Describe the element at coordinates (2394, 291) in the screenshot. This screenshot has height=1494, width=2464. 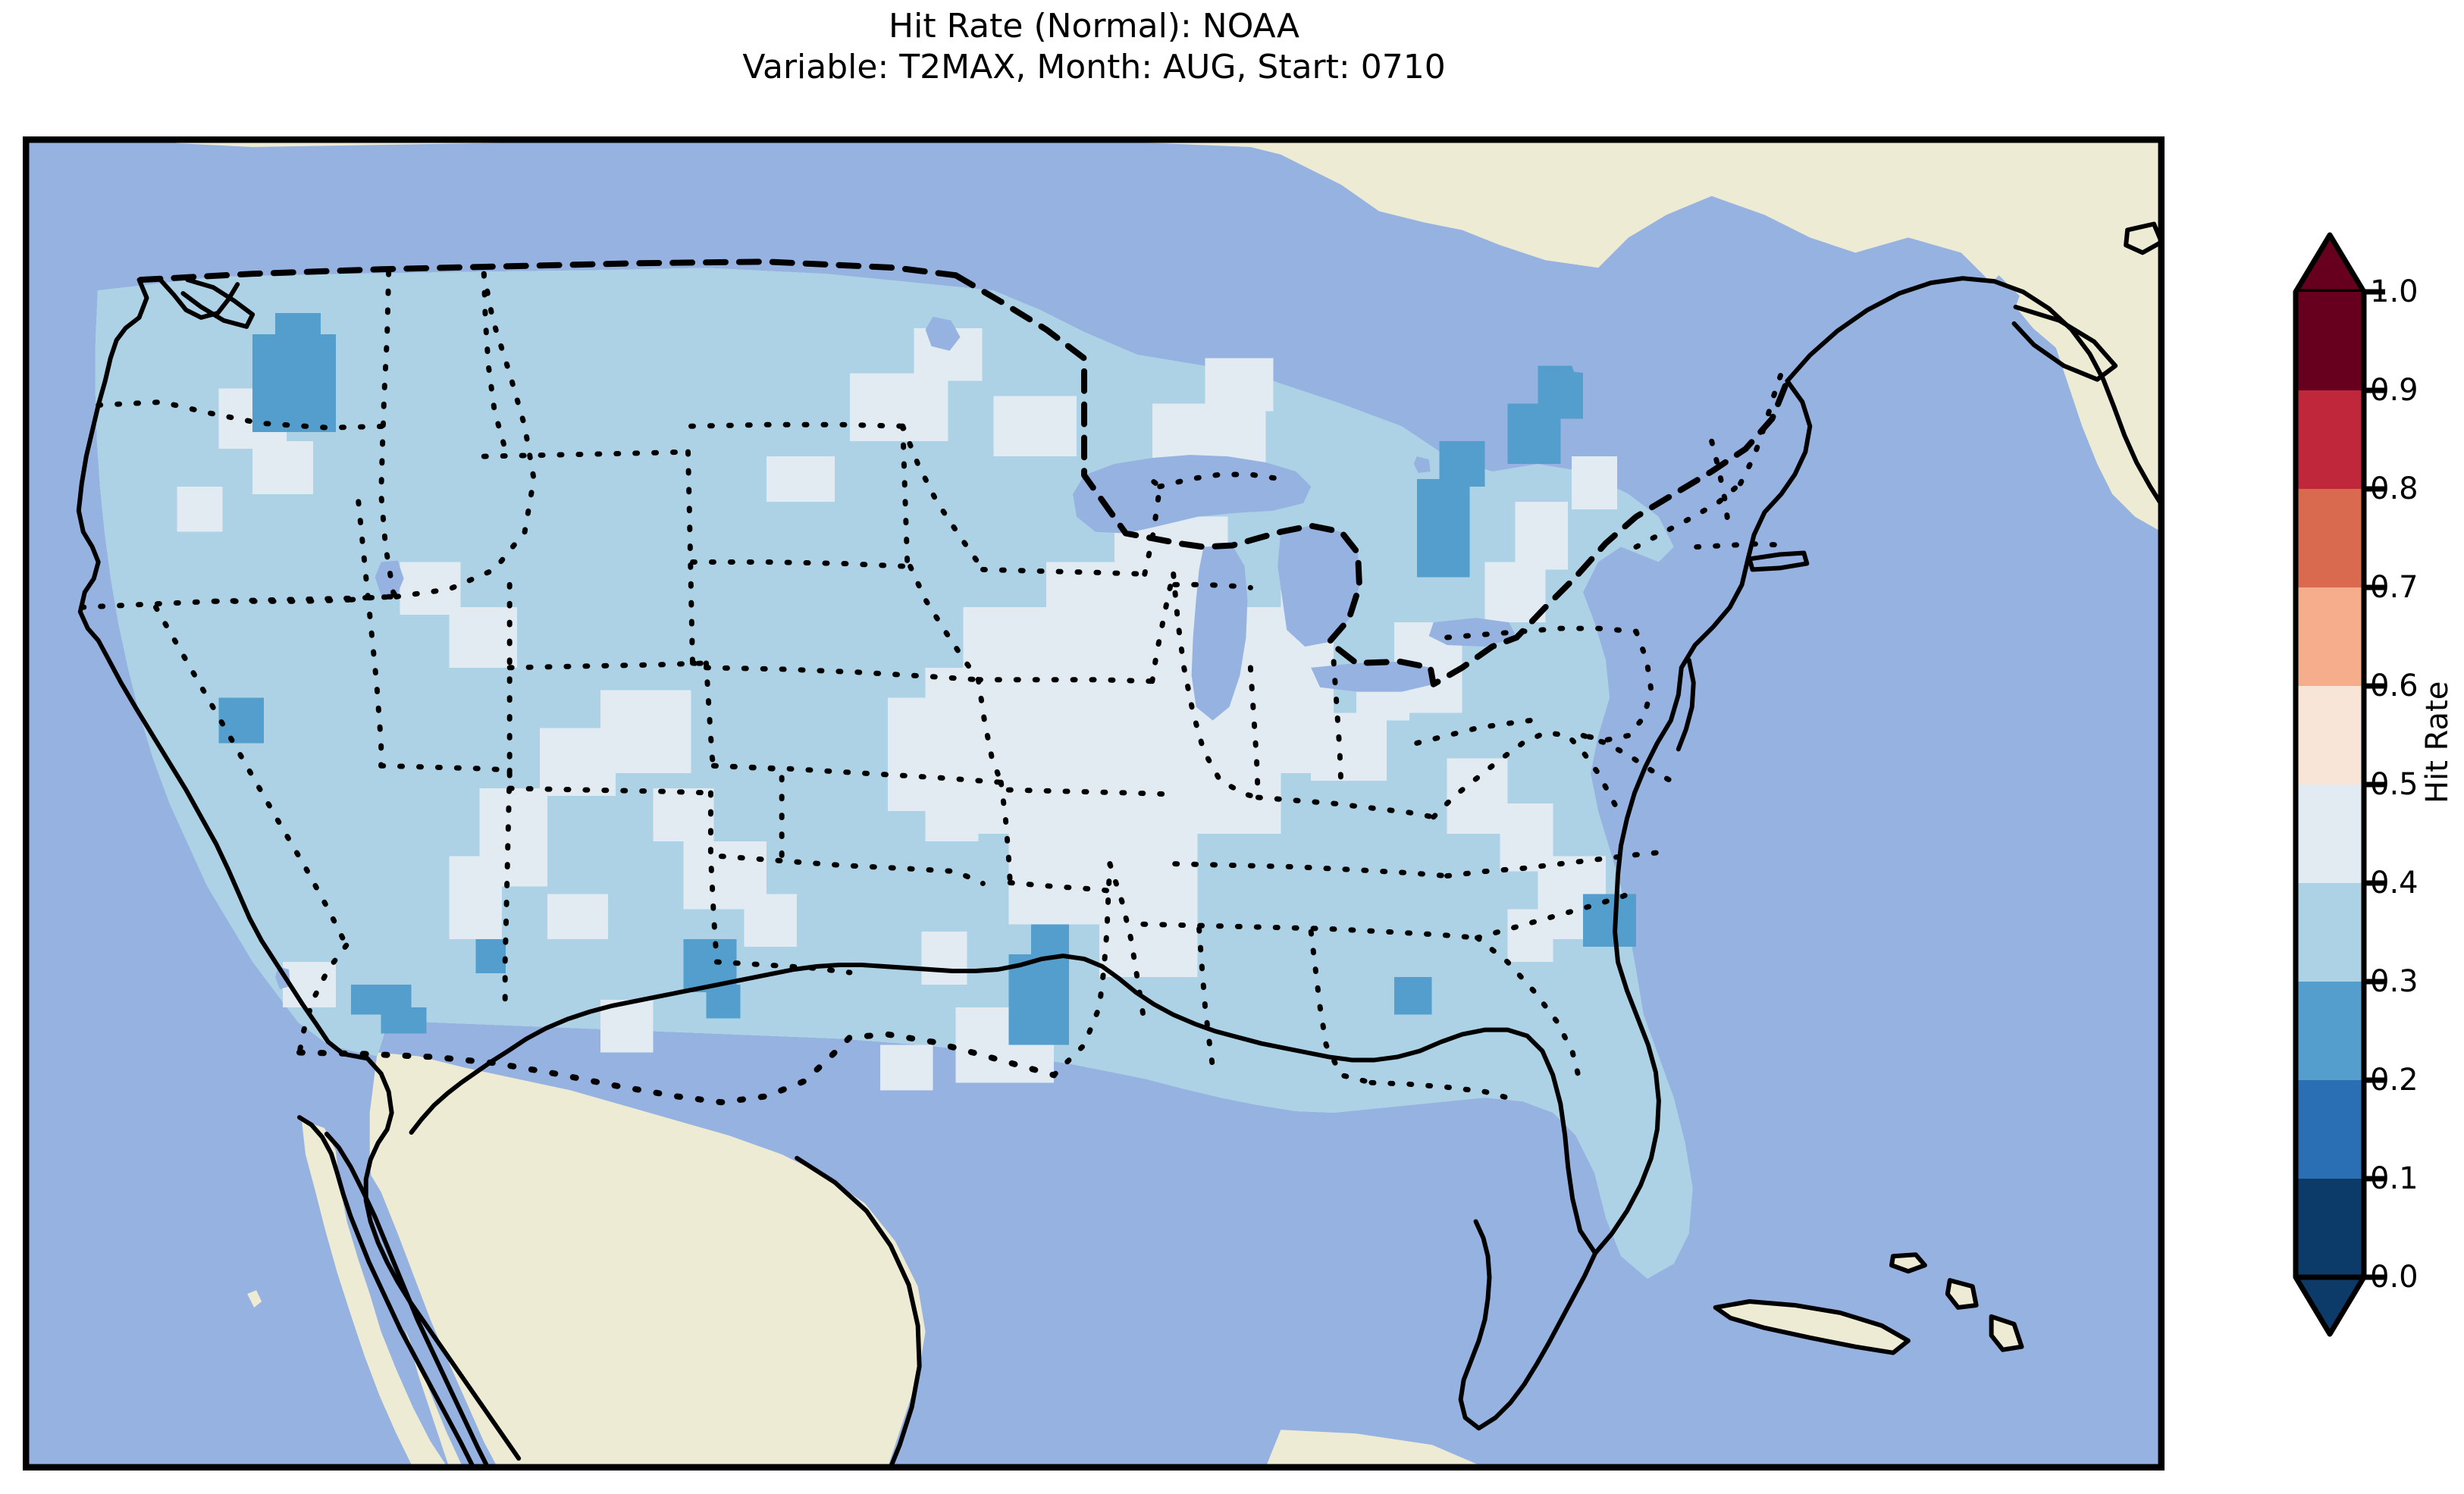
I see `colorbar-tick-1-0: 1.0` at that location.